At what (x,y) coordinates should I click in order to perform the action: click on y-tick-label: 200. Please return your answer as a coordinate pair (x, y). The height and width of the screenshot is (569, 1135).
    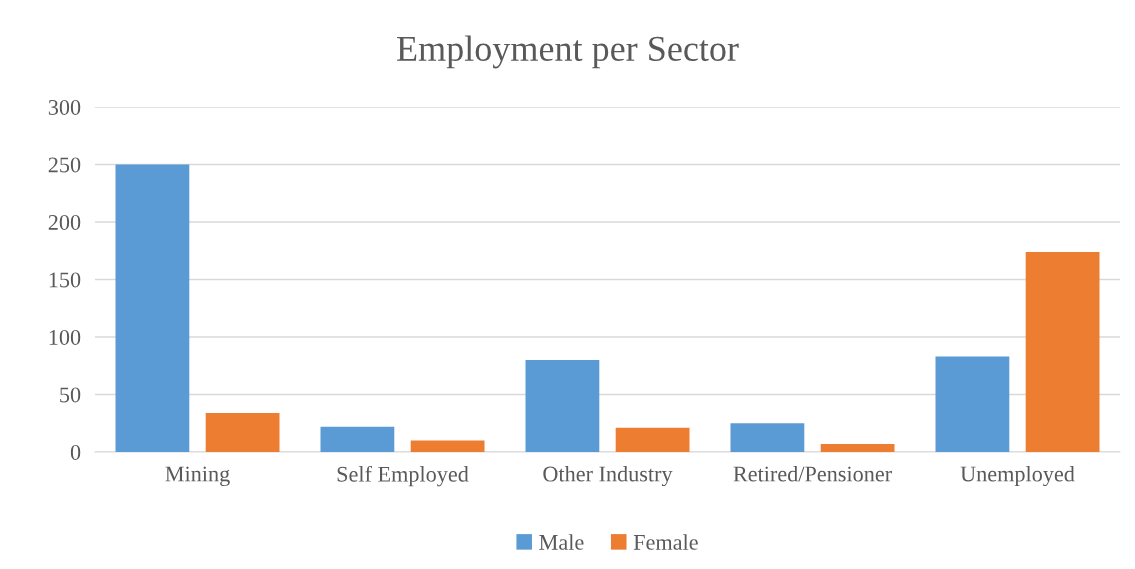
    Looking at the image, I should click on (64, 222).